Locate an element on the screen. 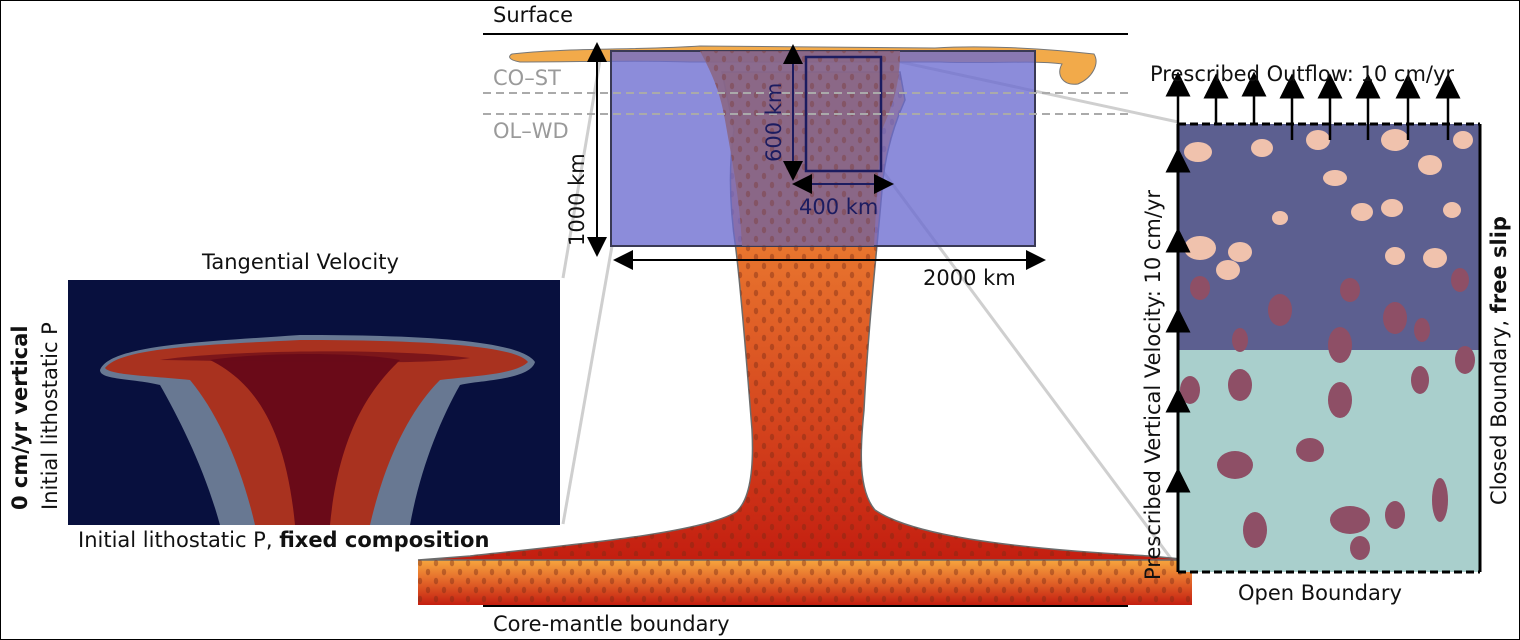 The image size is (1520, 640). outflow-label: Prescribed Outflow: 10 cm/yr is located at coordinates (1302, 74).